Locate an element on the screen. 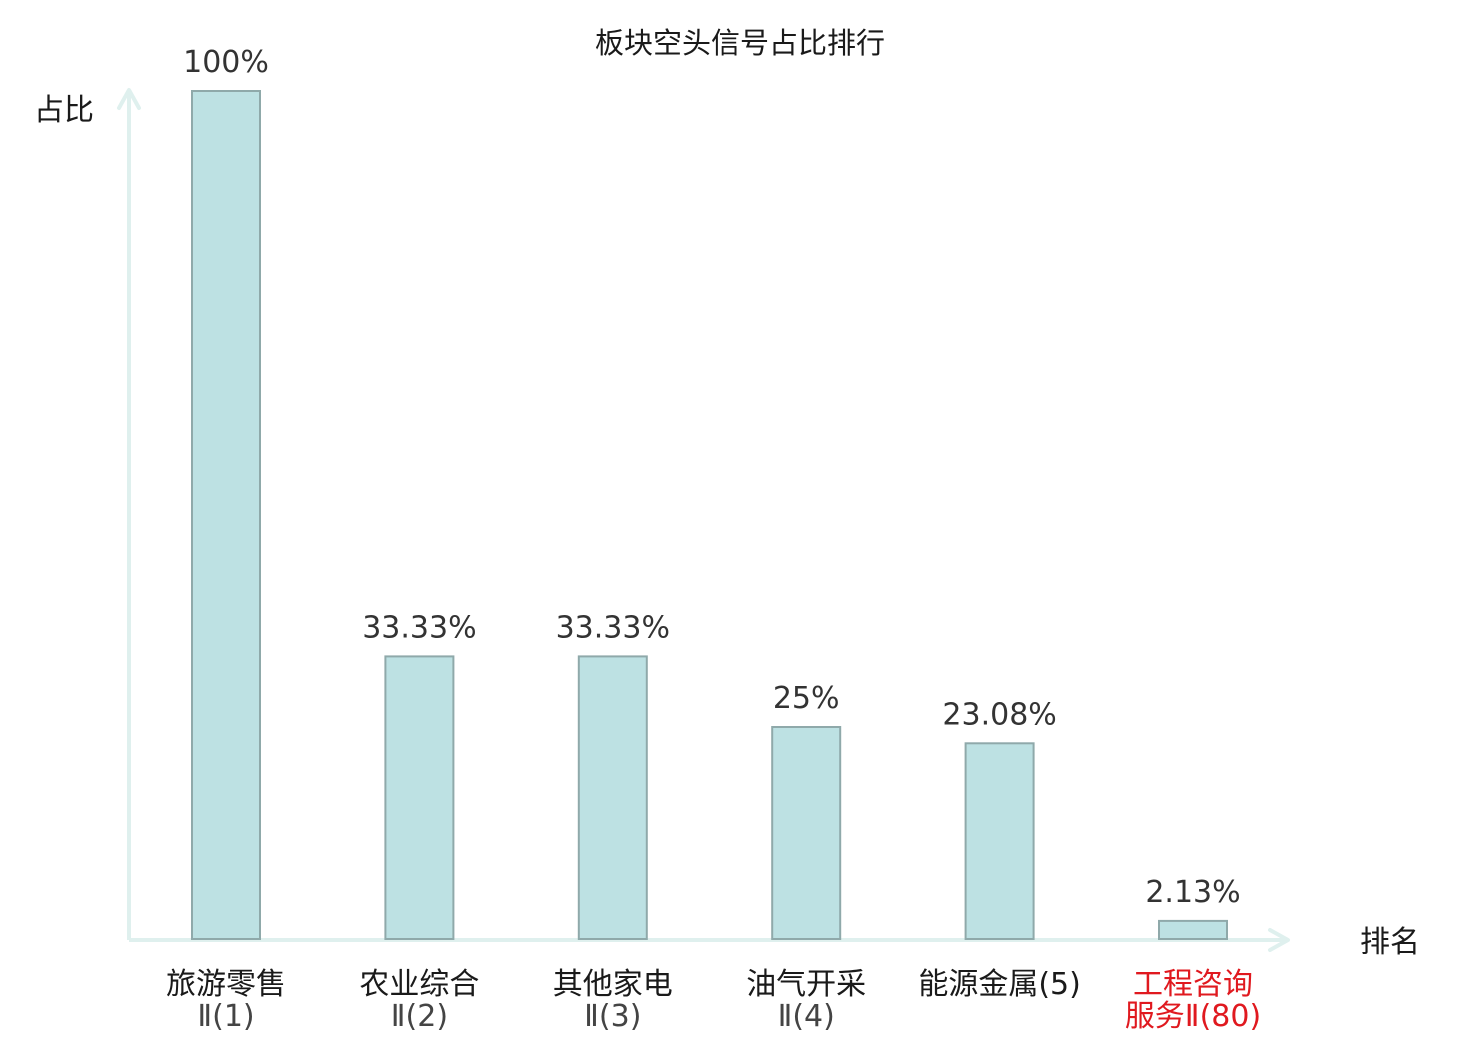 The width and height of the screenshot is (1480, 1040). category-label-5: 能源金属(5) is located at coordinates (999, 984).